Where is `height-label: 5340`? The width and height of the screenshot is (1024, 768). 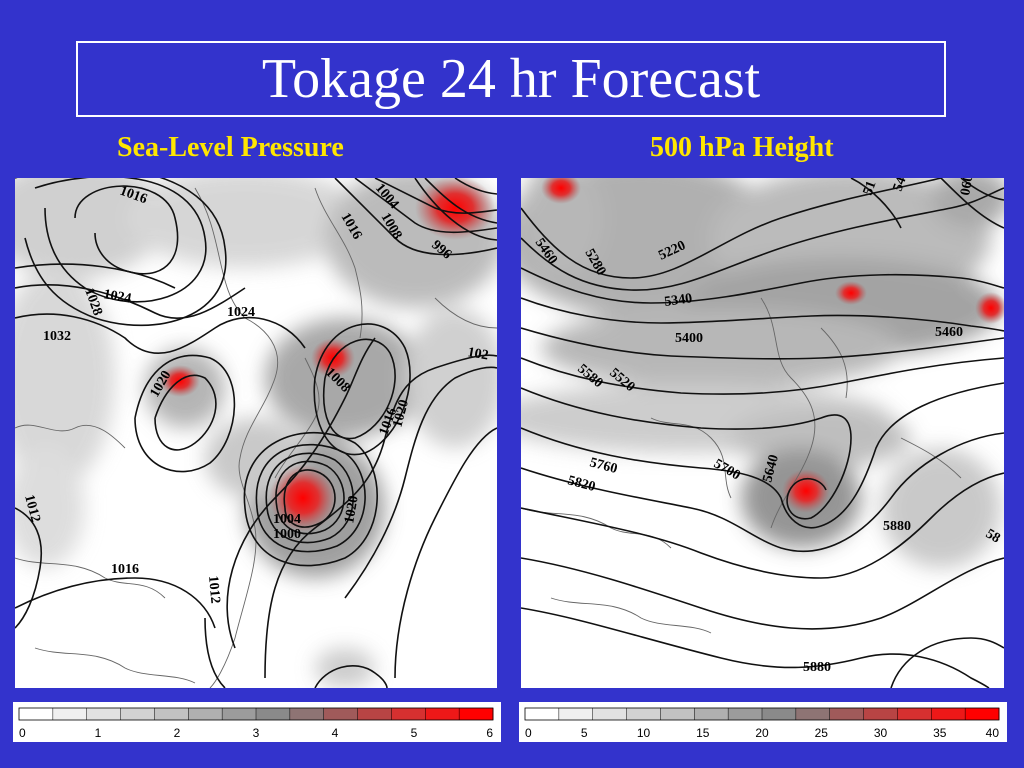 height-label: 5340 is located at coordinates (678, 300).